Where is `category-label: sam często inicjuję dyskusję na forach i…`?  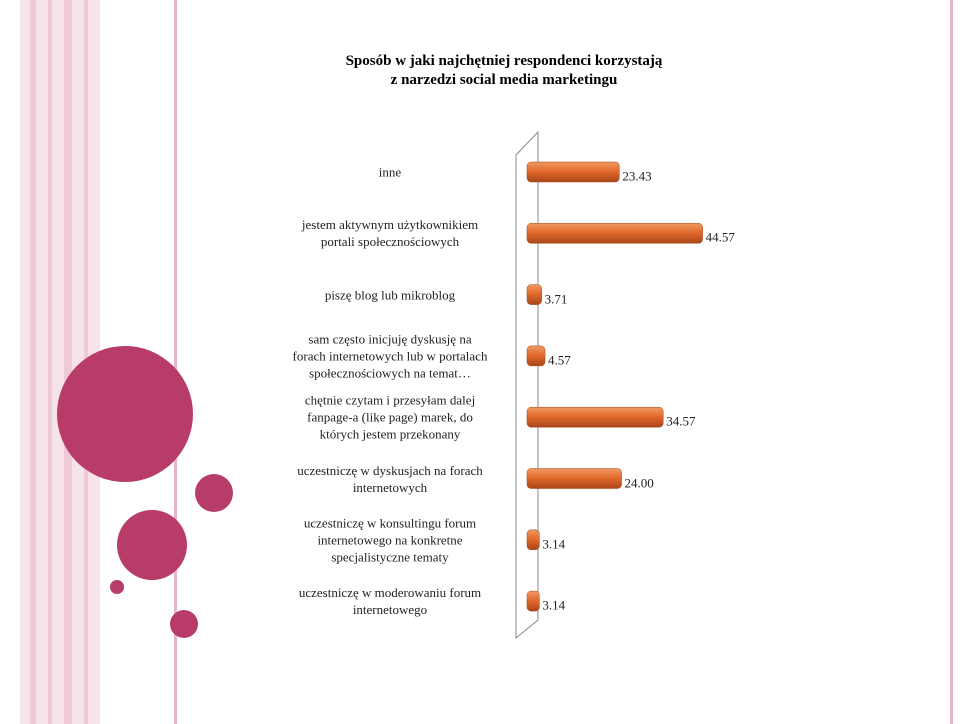
category-label: sam często inicjuję dyskusję na forach i… is located at coordinates (390, 356).